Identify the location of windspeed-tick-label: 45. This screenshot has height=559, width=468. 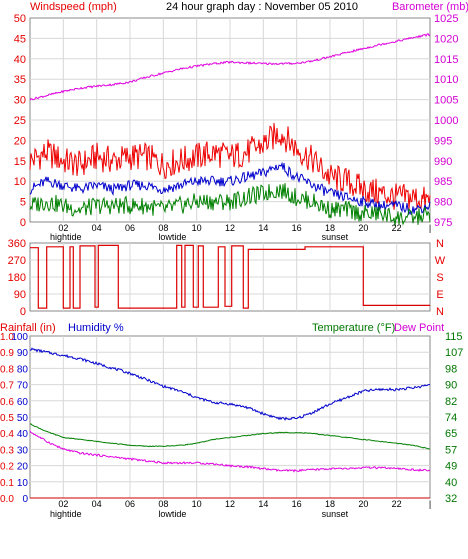
(20, 39).